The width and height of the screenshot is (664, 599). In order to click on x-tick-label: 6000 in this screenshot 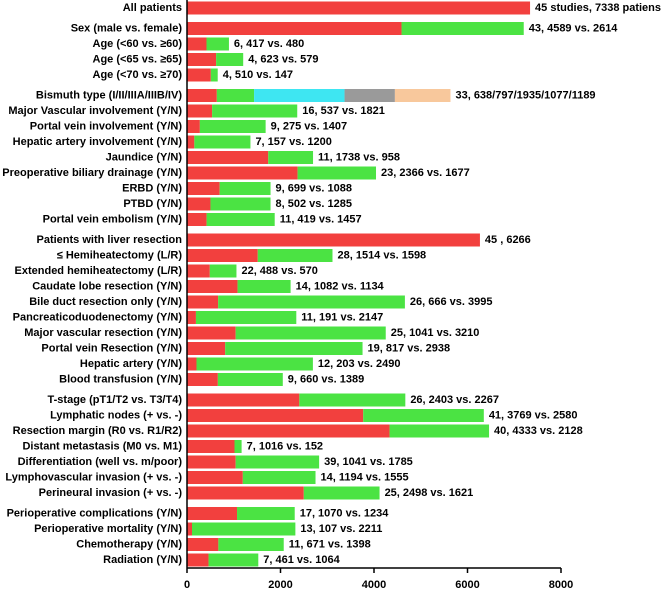, I will do `click(467, 585)`.